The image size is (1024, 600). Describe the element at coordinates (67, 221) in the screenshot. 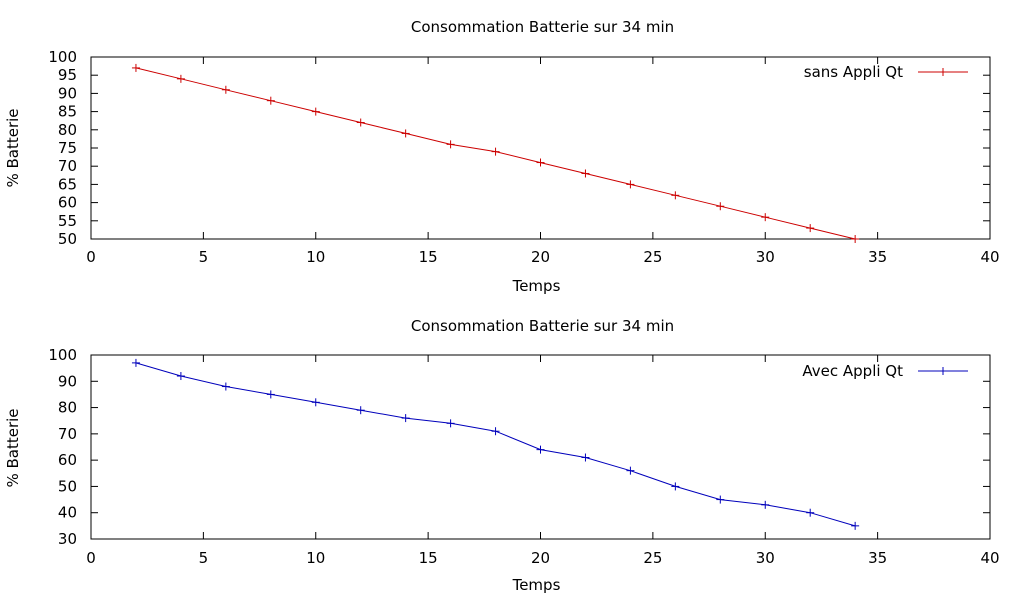

I see `y-tick-label: 55` at that location.